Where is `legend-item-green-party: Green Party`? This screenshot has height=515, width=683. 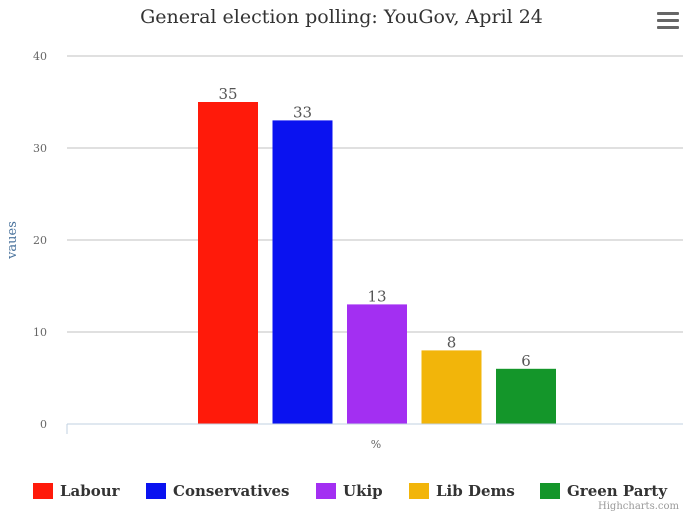
legend-item-green-party: Green Party is located at coordinates (603, 491).